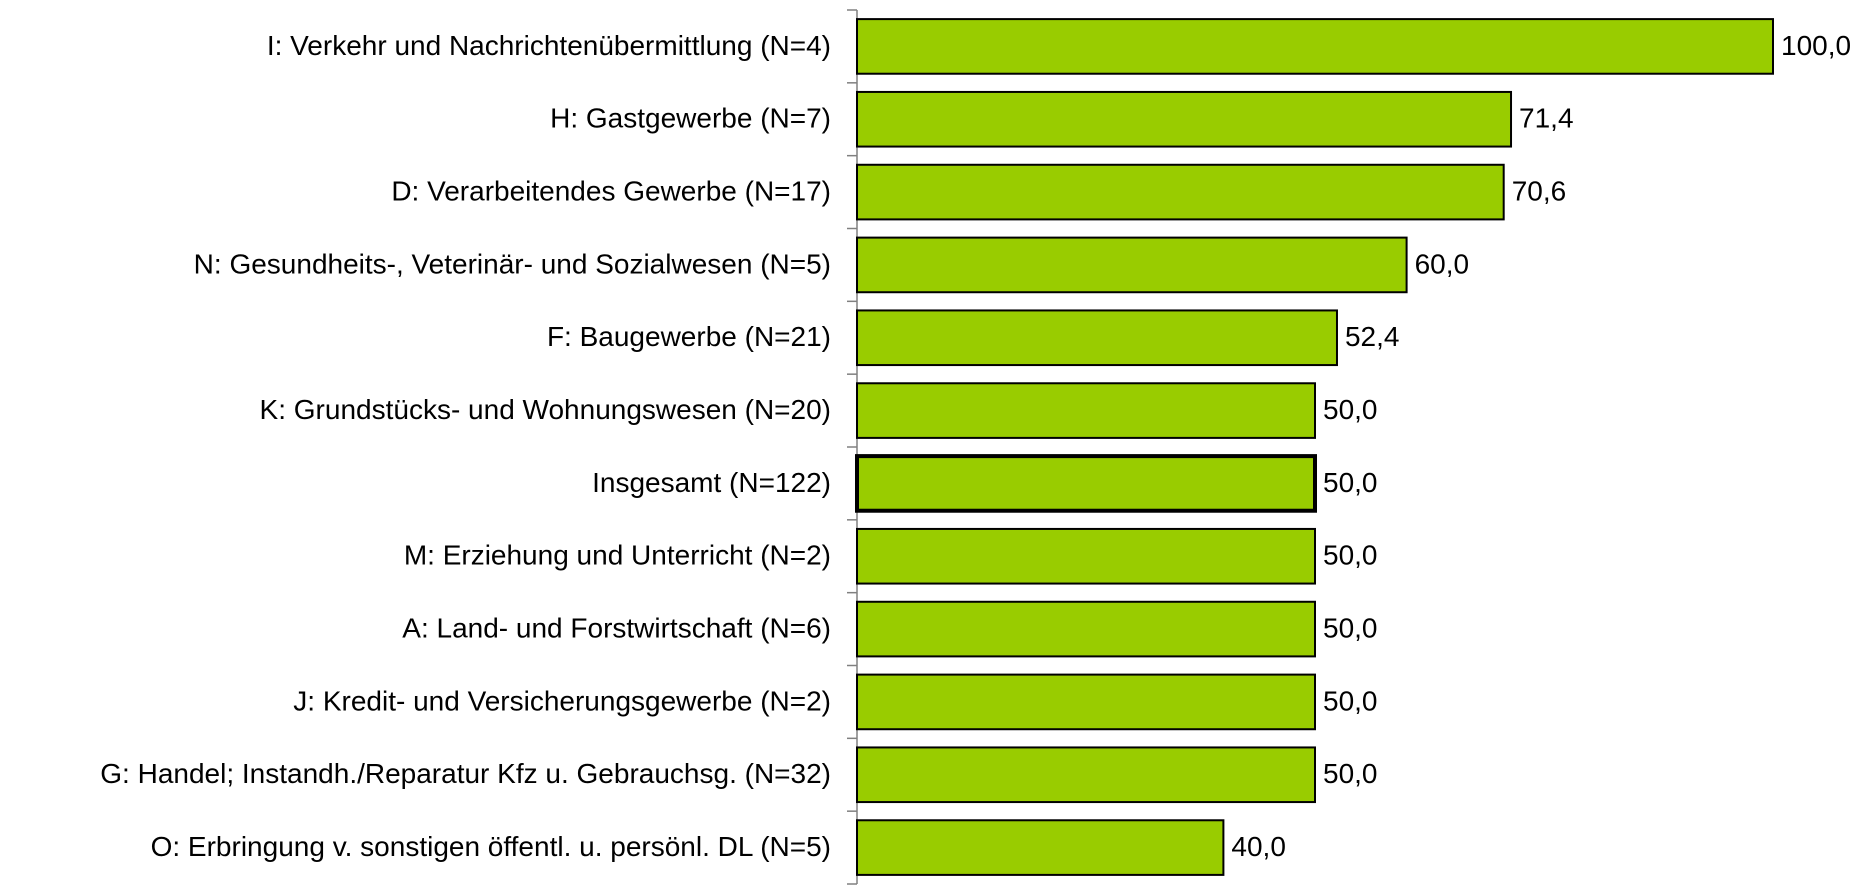 This screenshot has height=889, width=1872. What do you see at coordinates (1539, 190) in the screenshot?
I see `value-label: 70,6` at bounding box center [1539, 190].